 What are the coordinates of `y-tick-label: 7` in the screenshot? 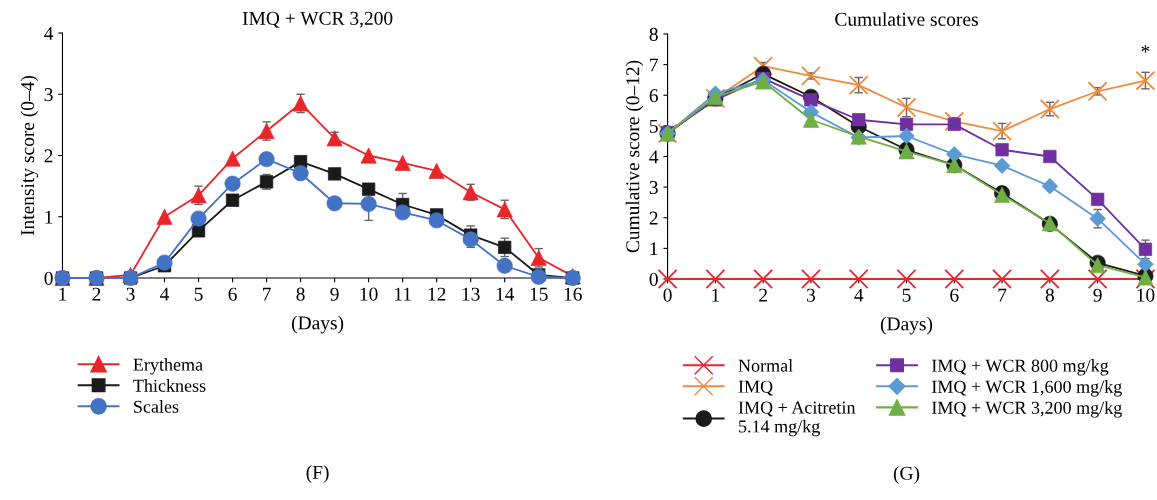 It's located at (654, 65).